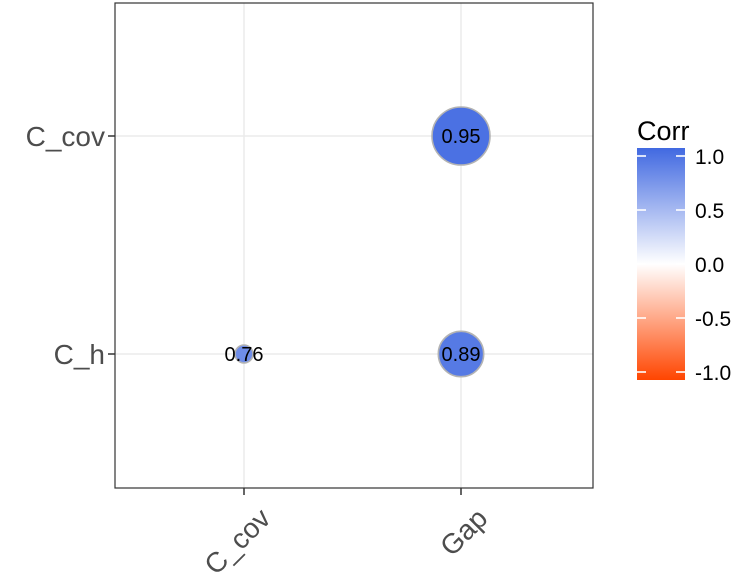 Image resolution: width=743 pixels, height=582 pixels. What do you see at coordinates (463, 531) in the screenshot?
I see `x-tick-label-2: Gap` at bounding box center [463, 531].